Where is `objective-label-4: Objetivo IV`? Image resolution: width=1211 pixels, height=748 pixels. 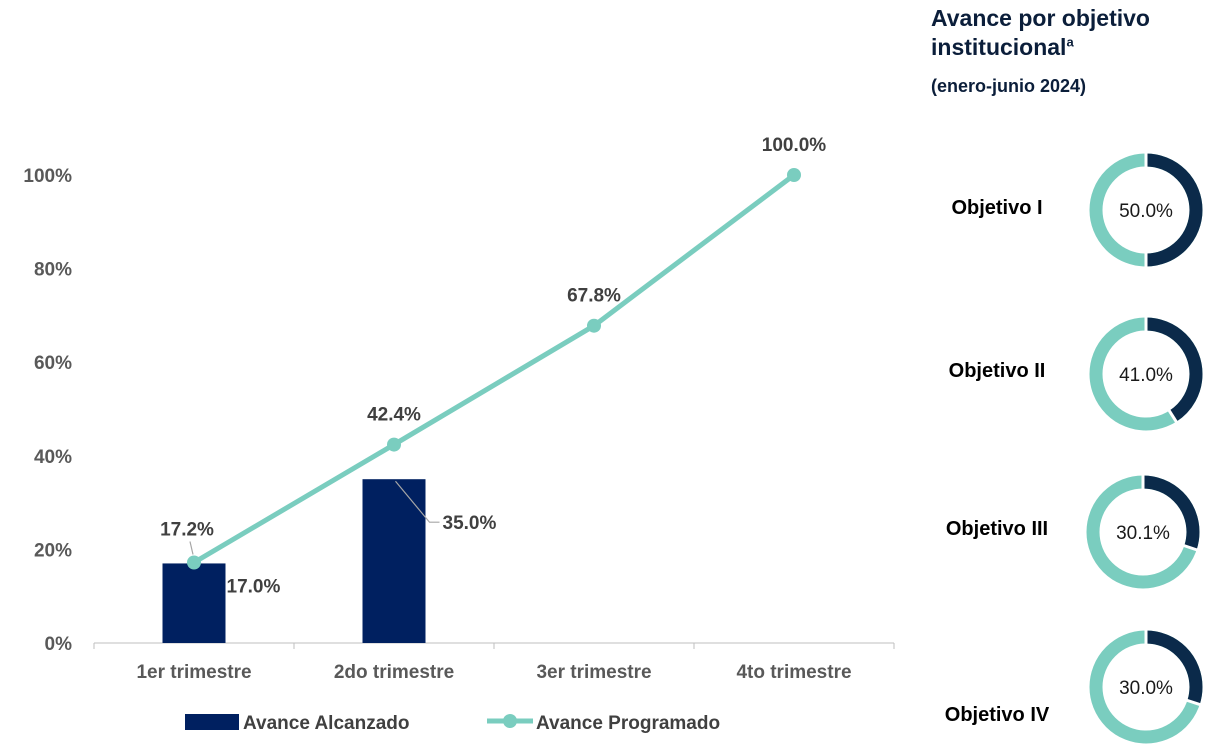
objective-label-4: Objetivo IV is located at coordinates (997, 715).